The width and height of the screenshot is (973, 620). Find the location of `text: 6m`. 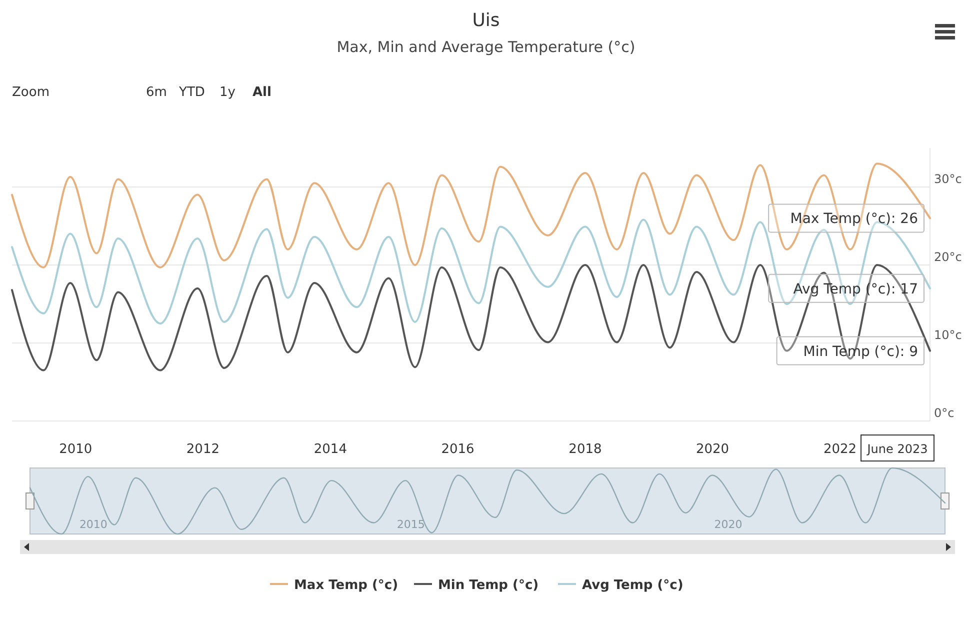

text: 6m is located at coordinates (156, 92).